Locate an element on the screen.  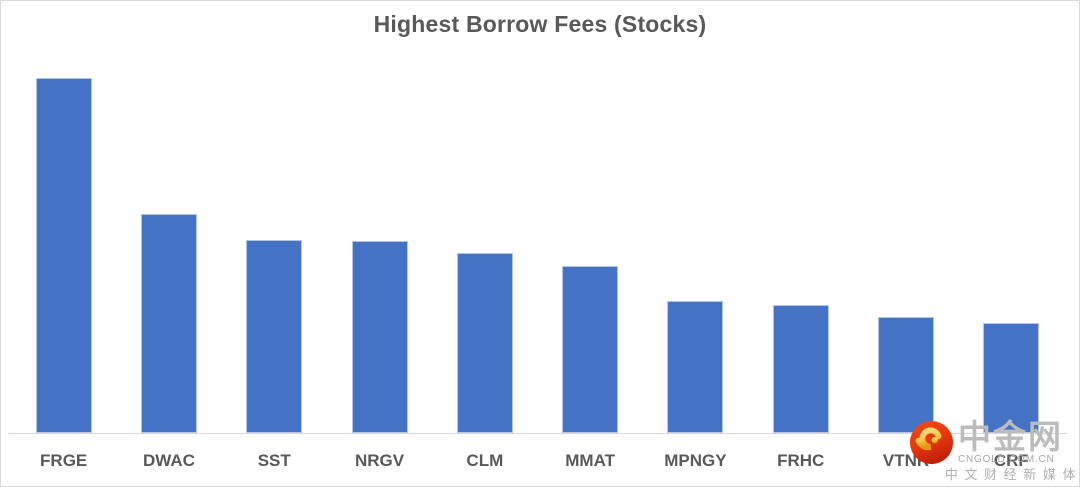
watermark-domain: CNGOLD.COM.CN is located at coordinates (1006, 459).